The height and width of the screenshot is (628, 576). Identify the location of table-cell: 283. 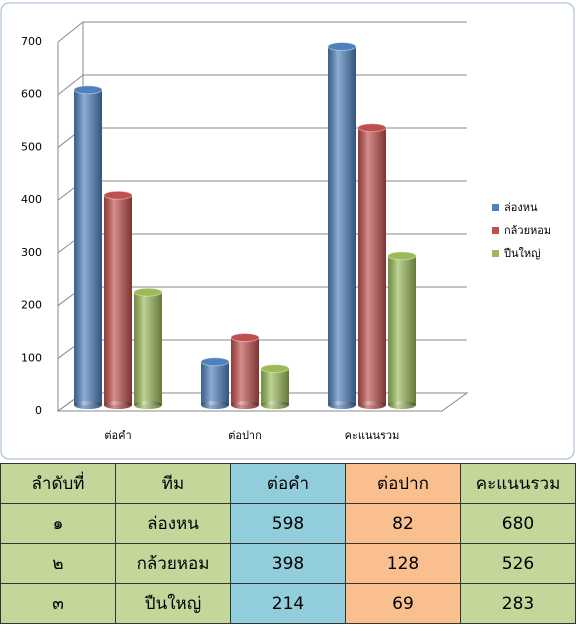
(518, 603).